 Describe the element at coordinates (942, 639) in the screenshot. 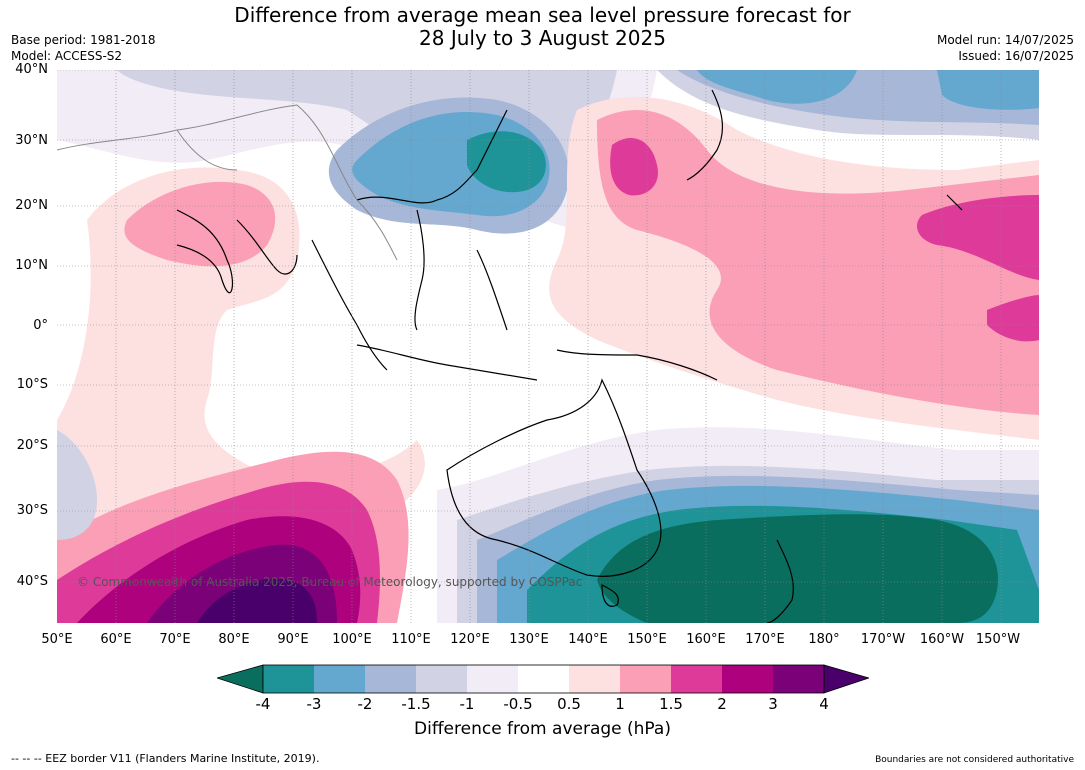

I see `lon-label: 160°W` at that location.